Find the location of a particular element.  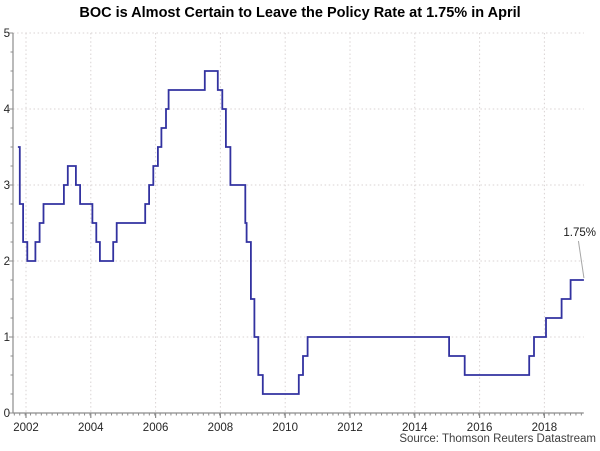

x-tick-label: 2018 is located at coordinates (545, 428).